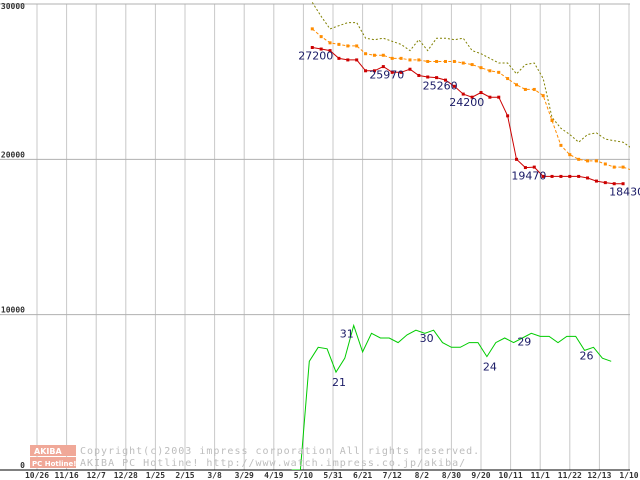  What do you see at coordinates (528, 176) in the screenshot?
I see `data-label: 19470` at bounding box center [528, 176].